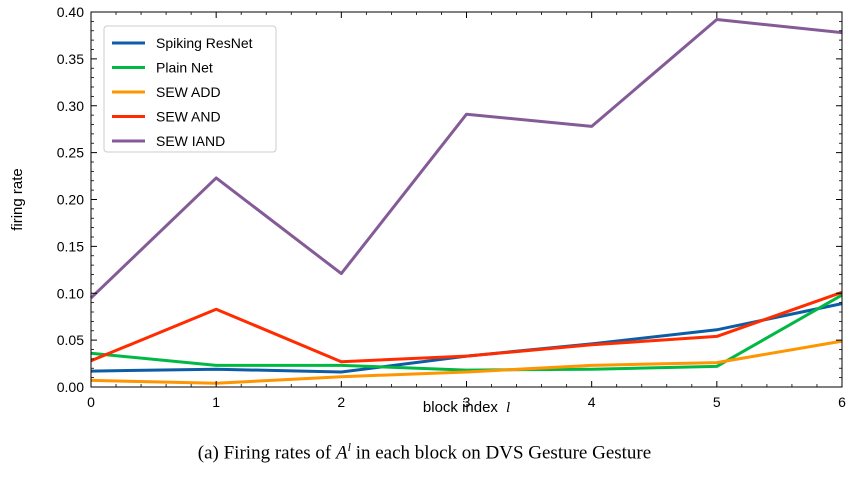 This screenshot has height=481, width=849. I want to click on series-line-sew-add, so click(466, 362).